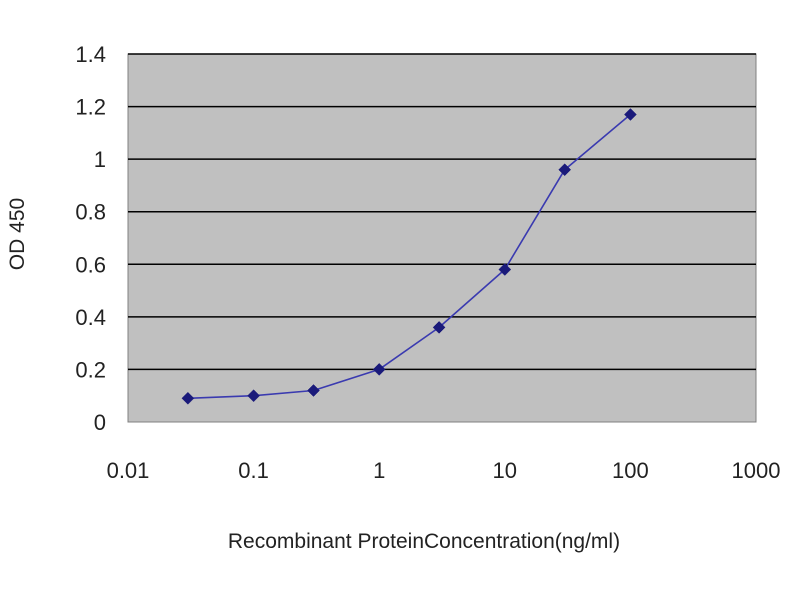  Describe the element at coordinates (630, 470) in the screenshot. I see `x-tick-label: 100` at that location.